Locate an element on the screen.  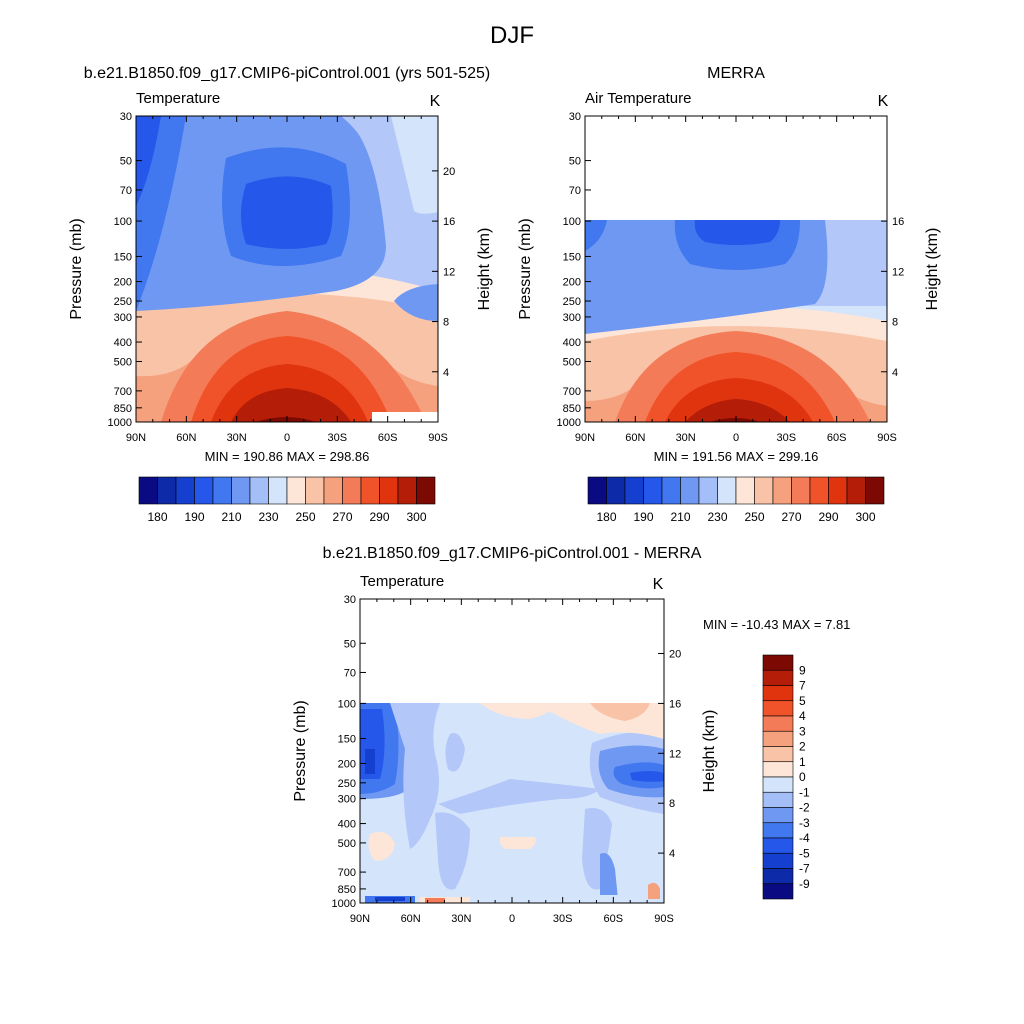
y-tick-label: 70 is located at coordinates (350, 673).